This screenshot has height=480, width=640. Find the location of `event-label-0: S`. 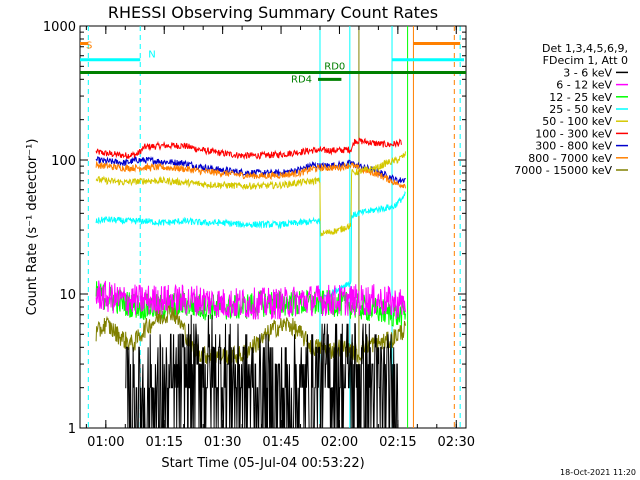

event-label-0: S is located at coordinates (89, 46).